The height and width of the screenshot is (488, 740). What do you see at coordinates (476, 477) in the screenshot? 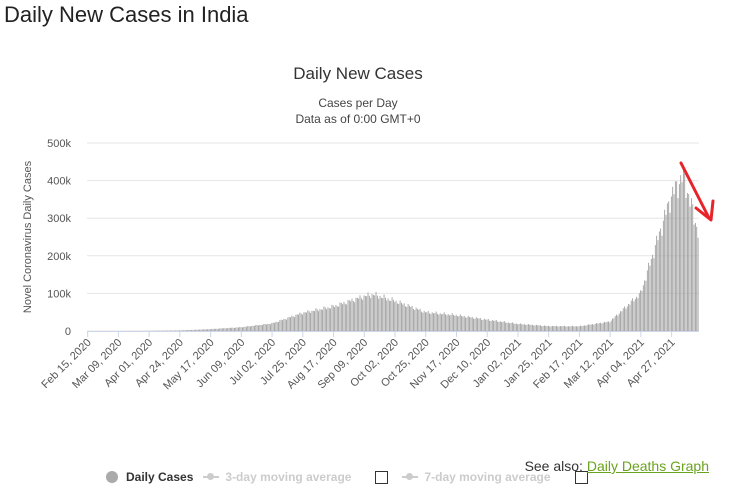
I see `legend-item-7-day-average: 7-day moving average` at bounding box center [476, 477].